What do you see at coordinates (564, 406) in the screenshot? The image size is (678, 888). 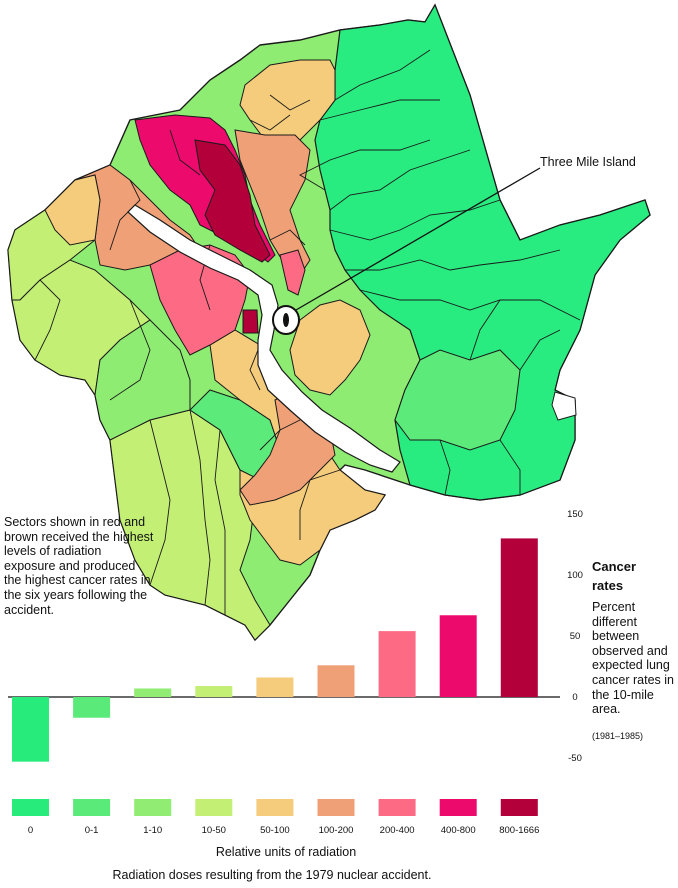 I see `map-east-inlet` at bounding box center [564, 406].